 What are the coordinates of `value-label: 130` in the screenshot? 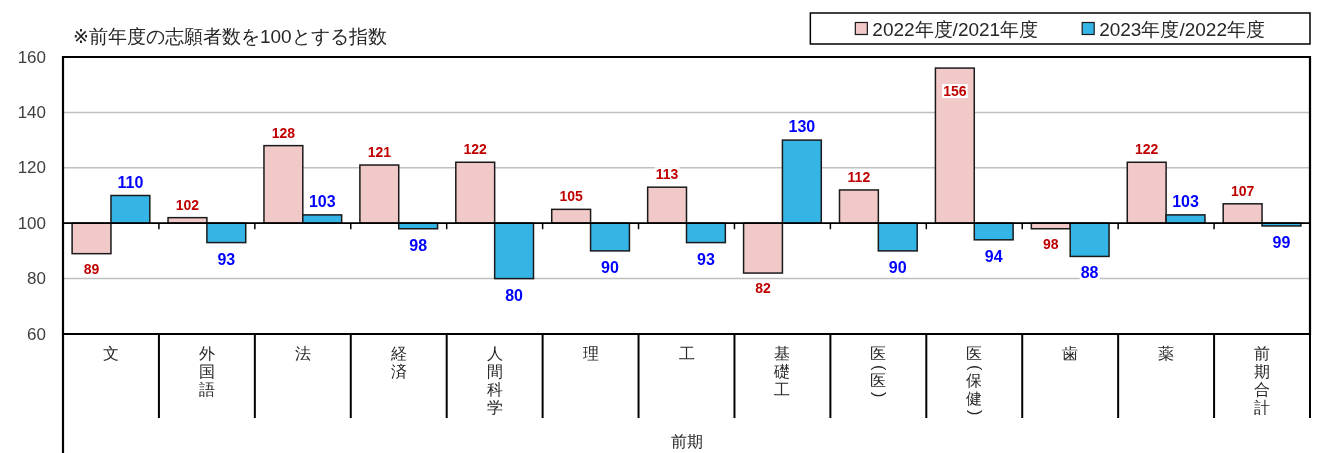 It's located at (802, 127).